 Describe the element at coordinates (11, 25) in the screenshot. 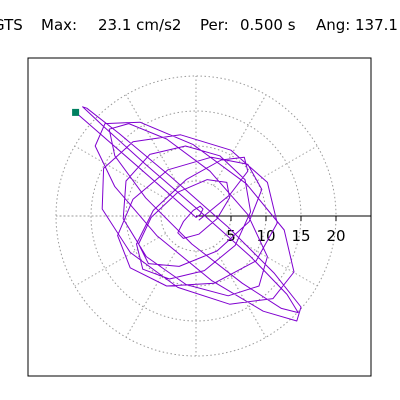

I see `station-code: GTS` at that location.